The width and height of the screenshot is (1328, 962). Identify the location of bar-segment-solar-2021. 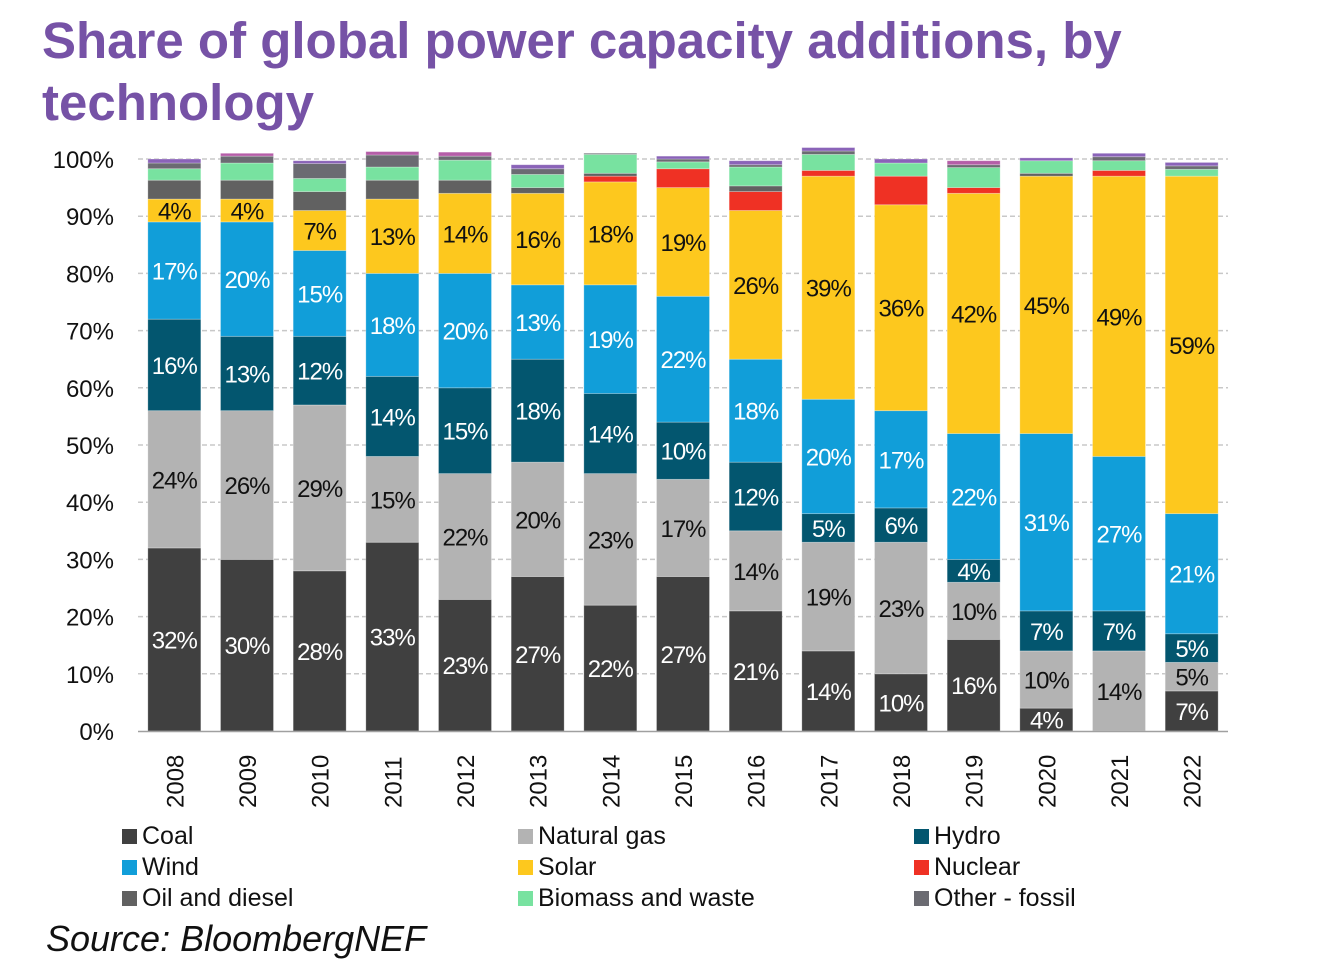
(1119, 316).